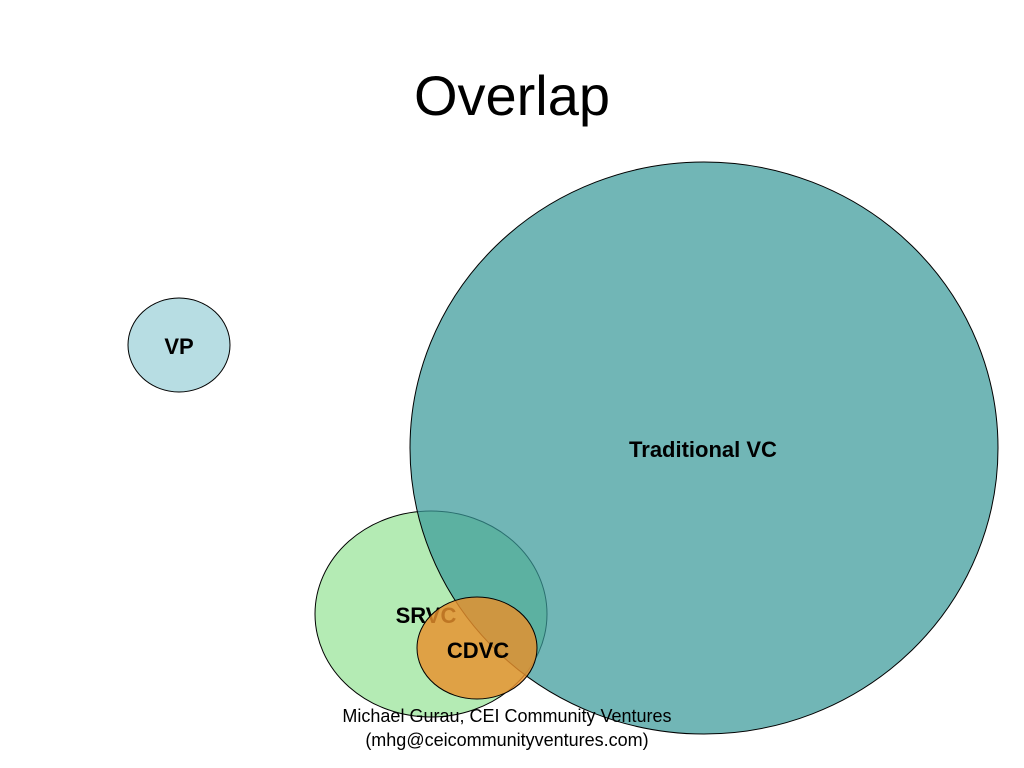 The image size is (1024, 768). Describe the element at coordinates (507, 740) in the screenshot. I see `footer-email-line: (mhg@ceicommunityventures.com)` at that location.